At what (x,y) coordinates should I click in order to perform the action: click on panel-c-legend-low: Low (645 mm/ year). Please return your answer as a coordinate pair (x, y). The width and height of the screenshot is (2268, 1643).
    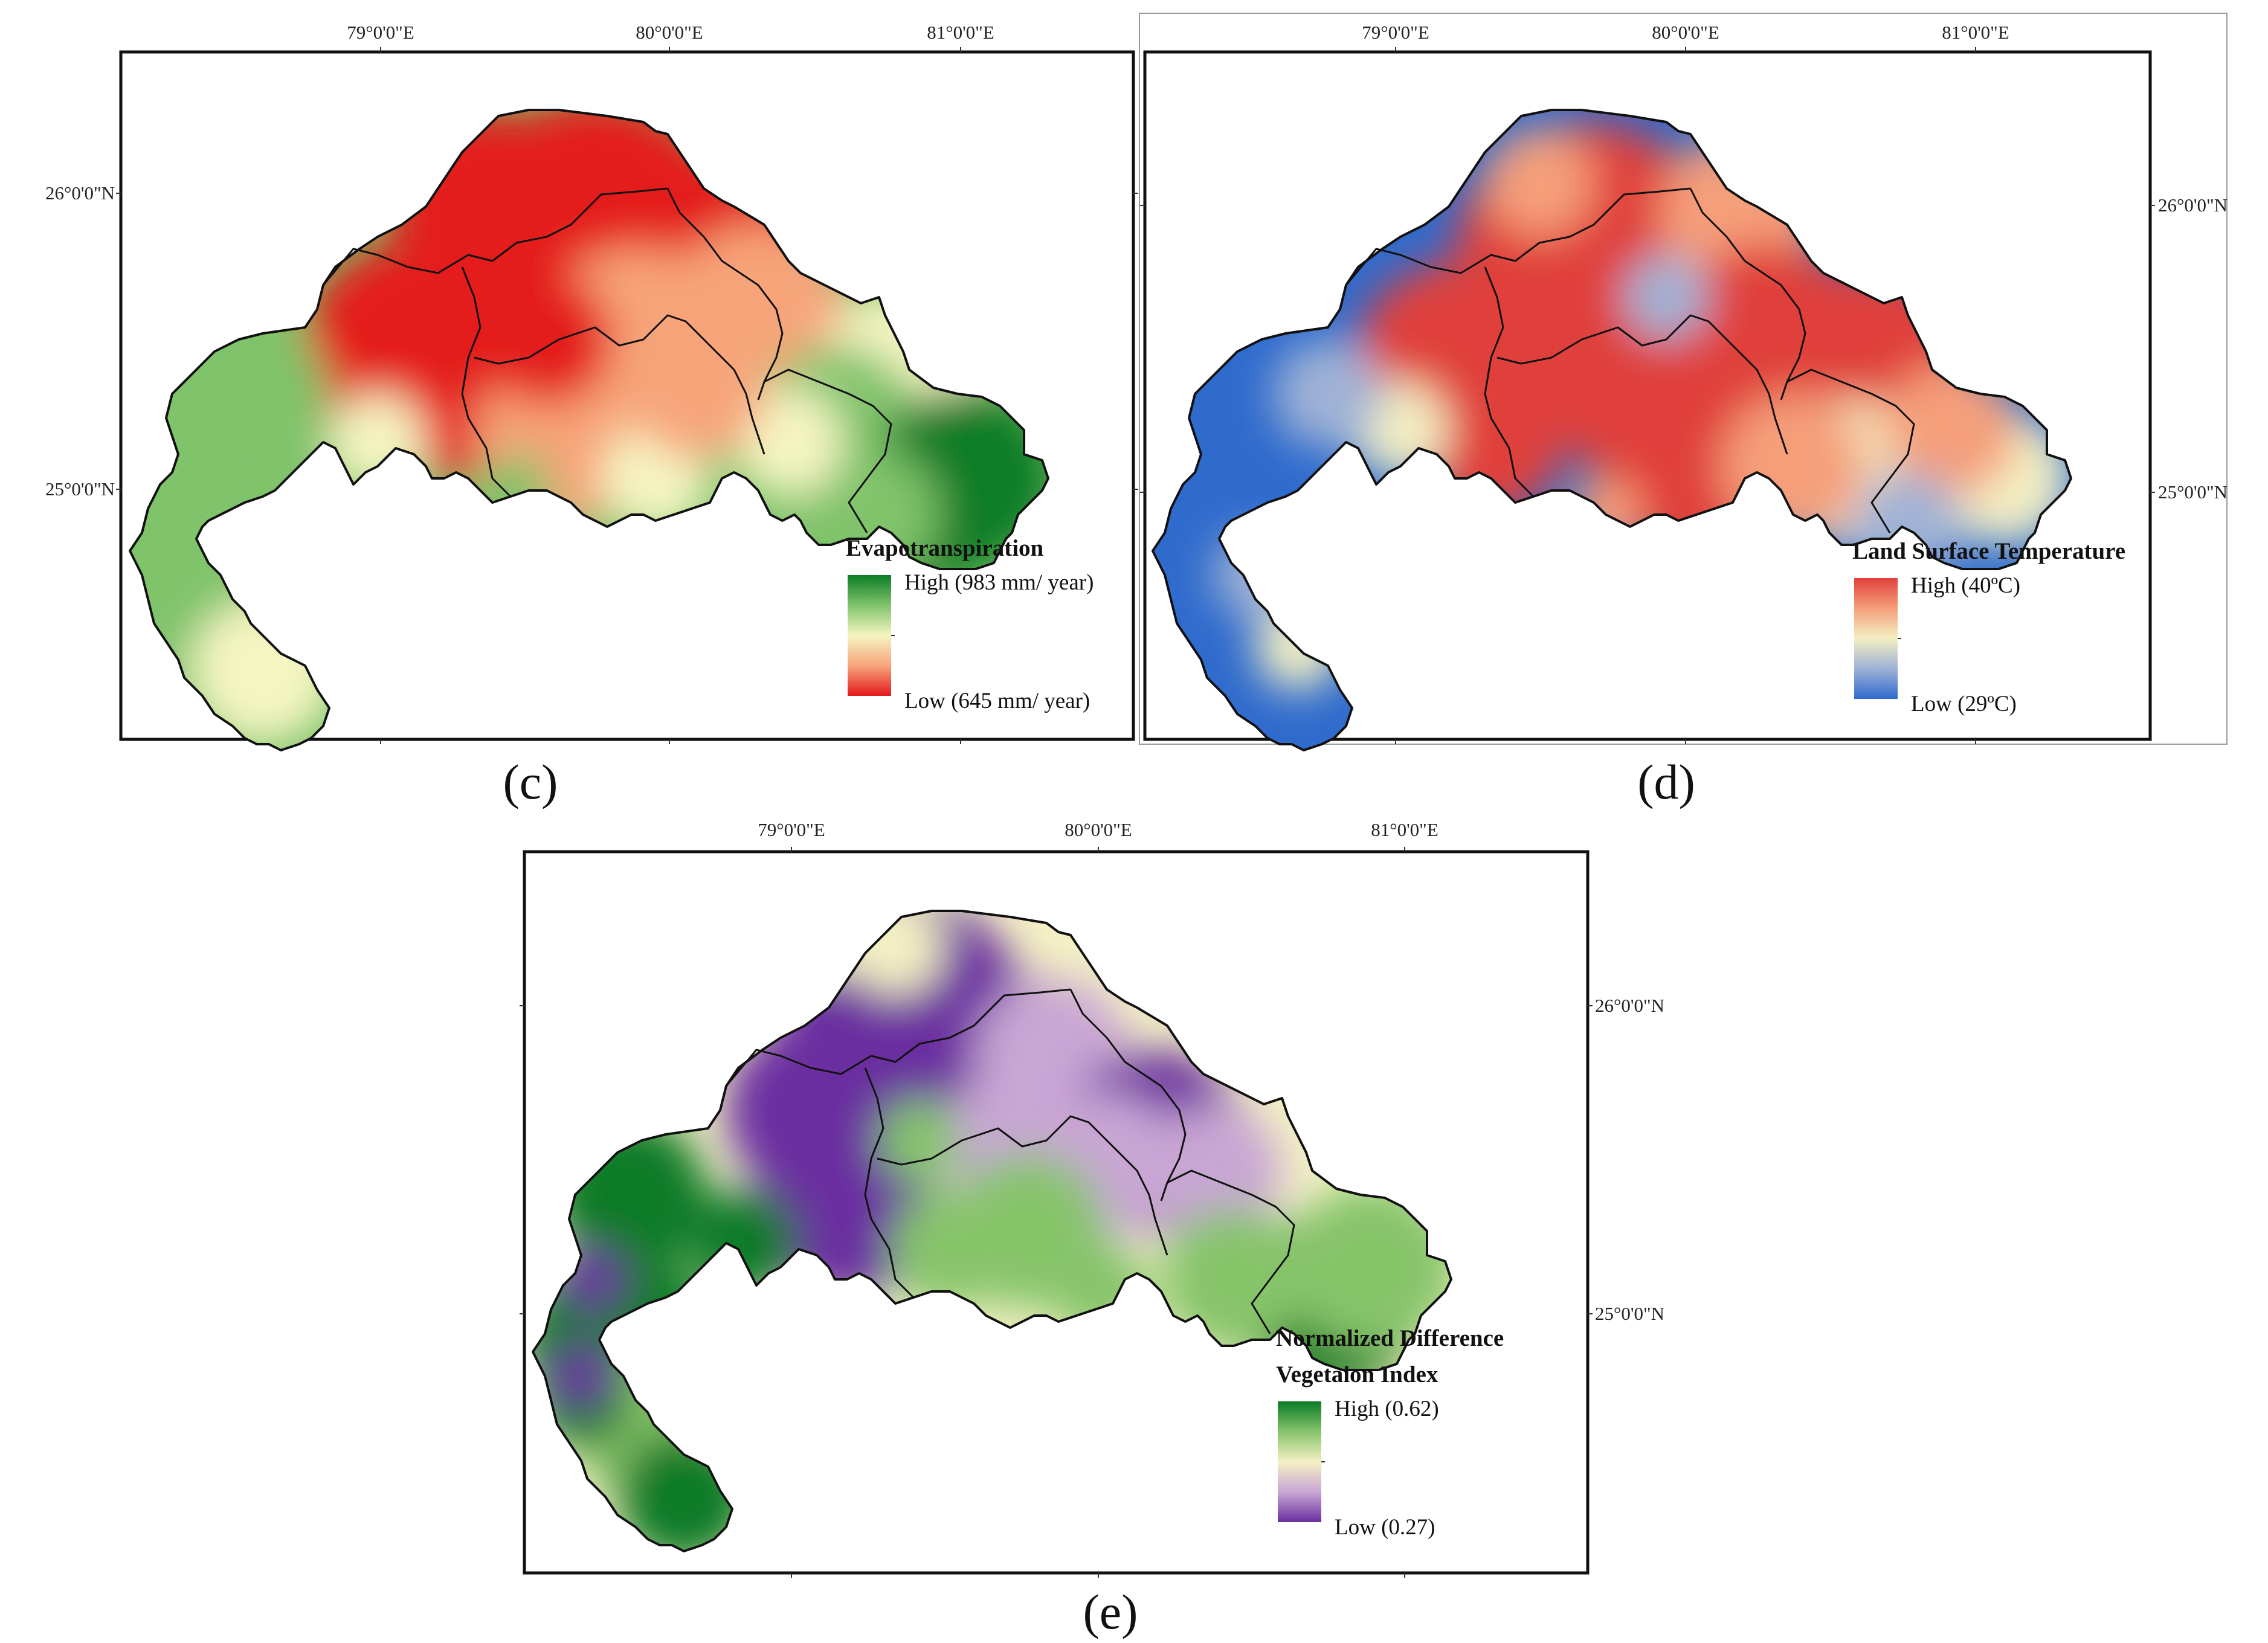
    Looking at the image, I should click on (997, 701).